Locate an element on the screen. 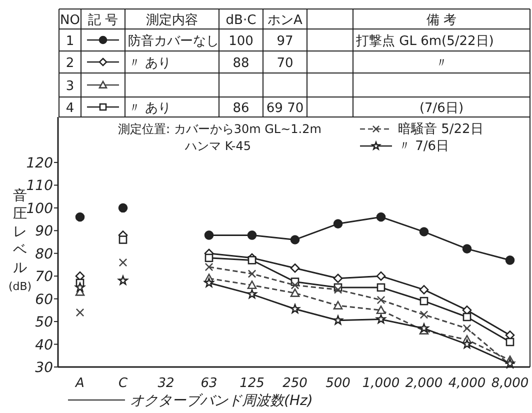 This screenshot has width=532, height=413. legend-label: 〃 7/6日 is located at coordinates (424, 146).